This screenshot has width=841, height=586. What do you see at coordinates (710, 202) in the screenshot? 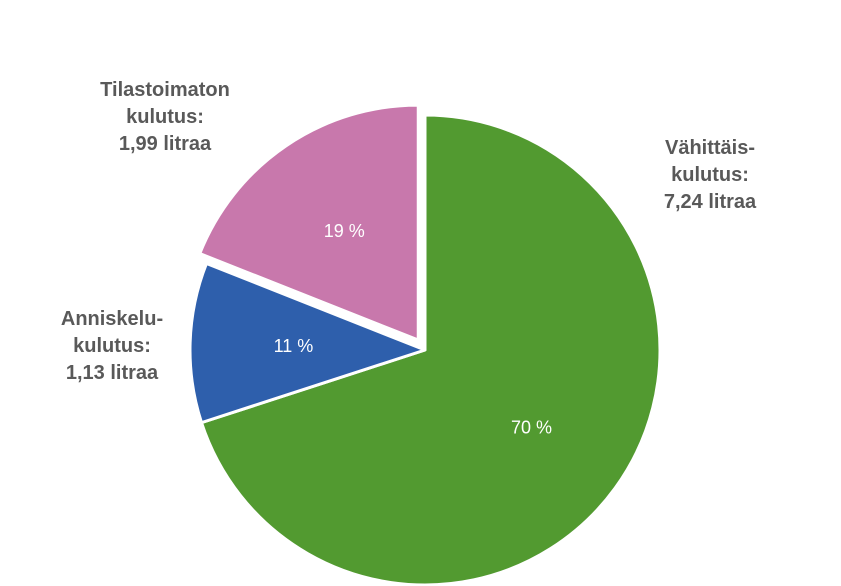
I see `slice-label-line: 7,24 litraa` at bounding box center [710, 202].